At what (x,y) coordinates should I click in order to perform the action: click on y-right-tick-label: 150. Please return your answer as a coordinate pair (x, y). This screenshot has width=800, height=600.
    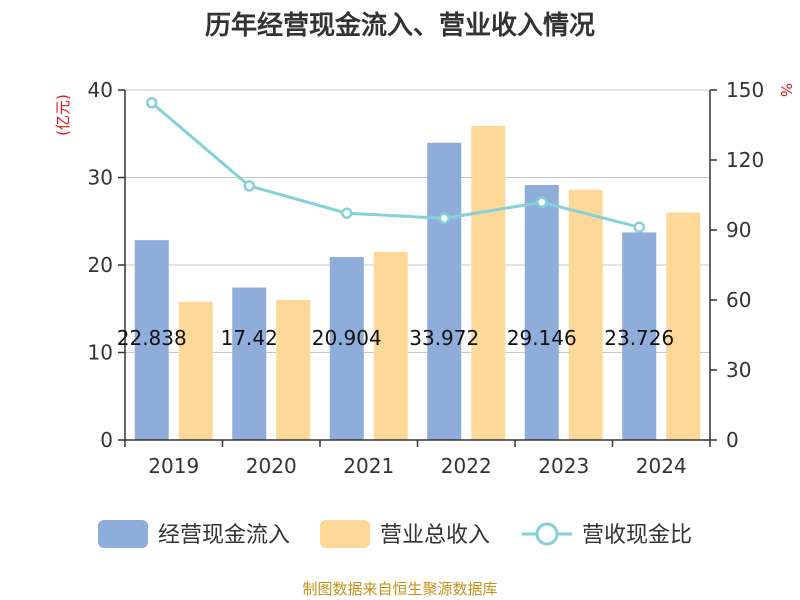
    Looking at the image, I should click on (745, 90).